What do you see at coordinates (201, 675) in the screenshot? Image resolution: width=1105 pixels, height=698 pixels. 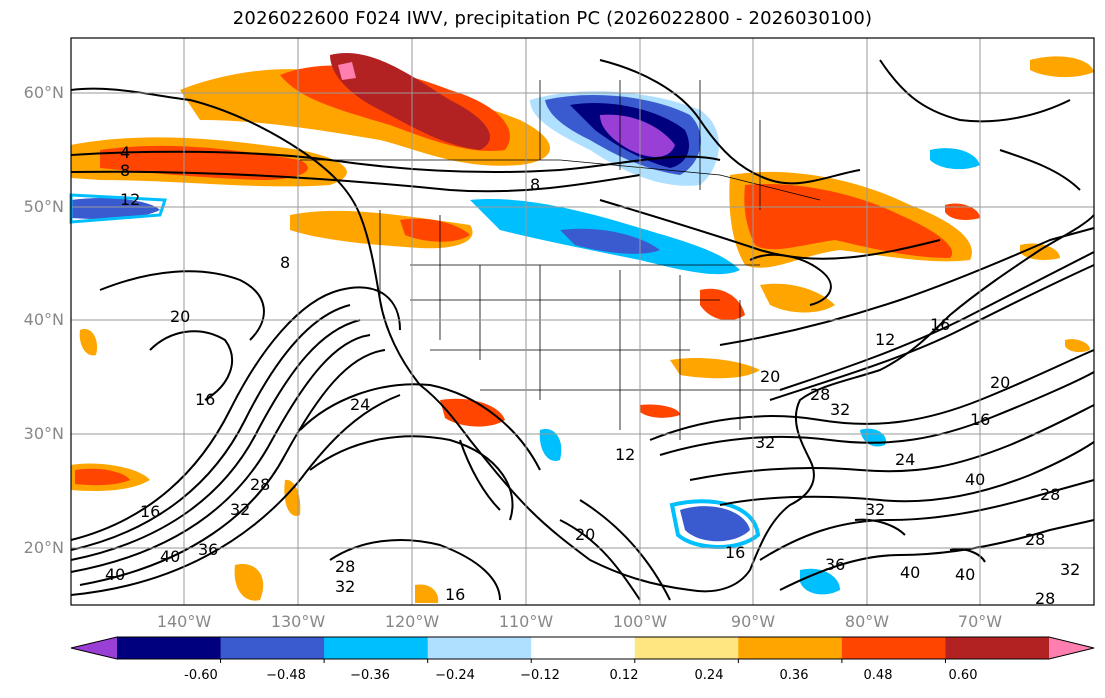 I see `colorbar-label: -0.60` at bounding box center [201, 675].